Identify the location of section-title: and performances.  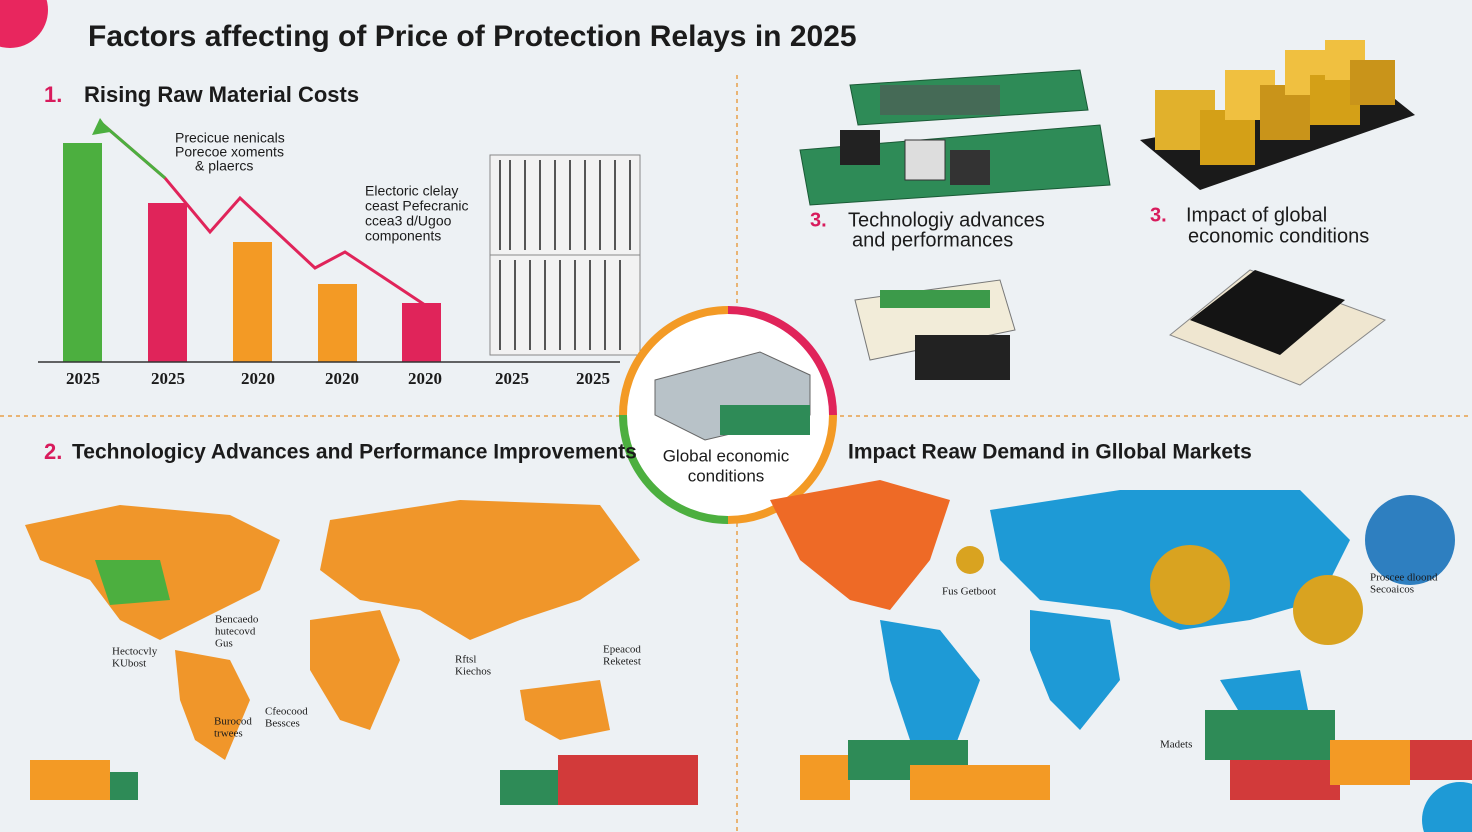
(932, 240).